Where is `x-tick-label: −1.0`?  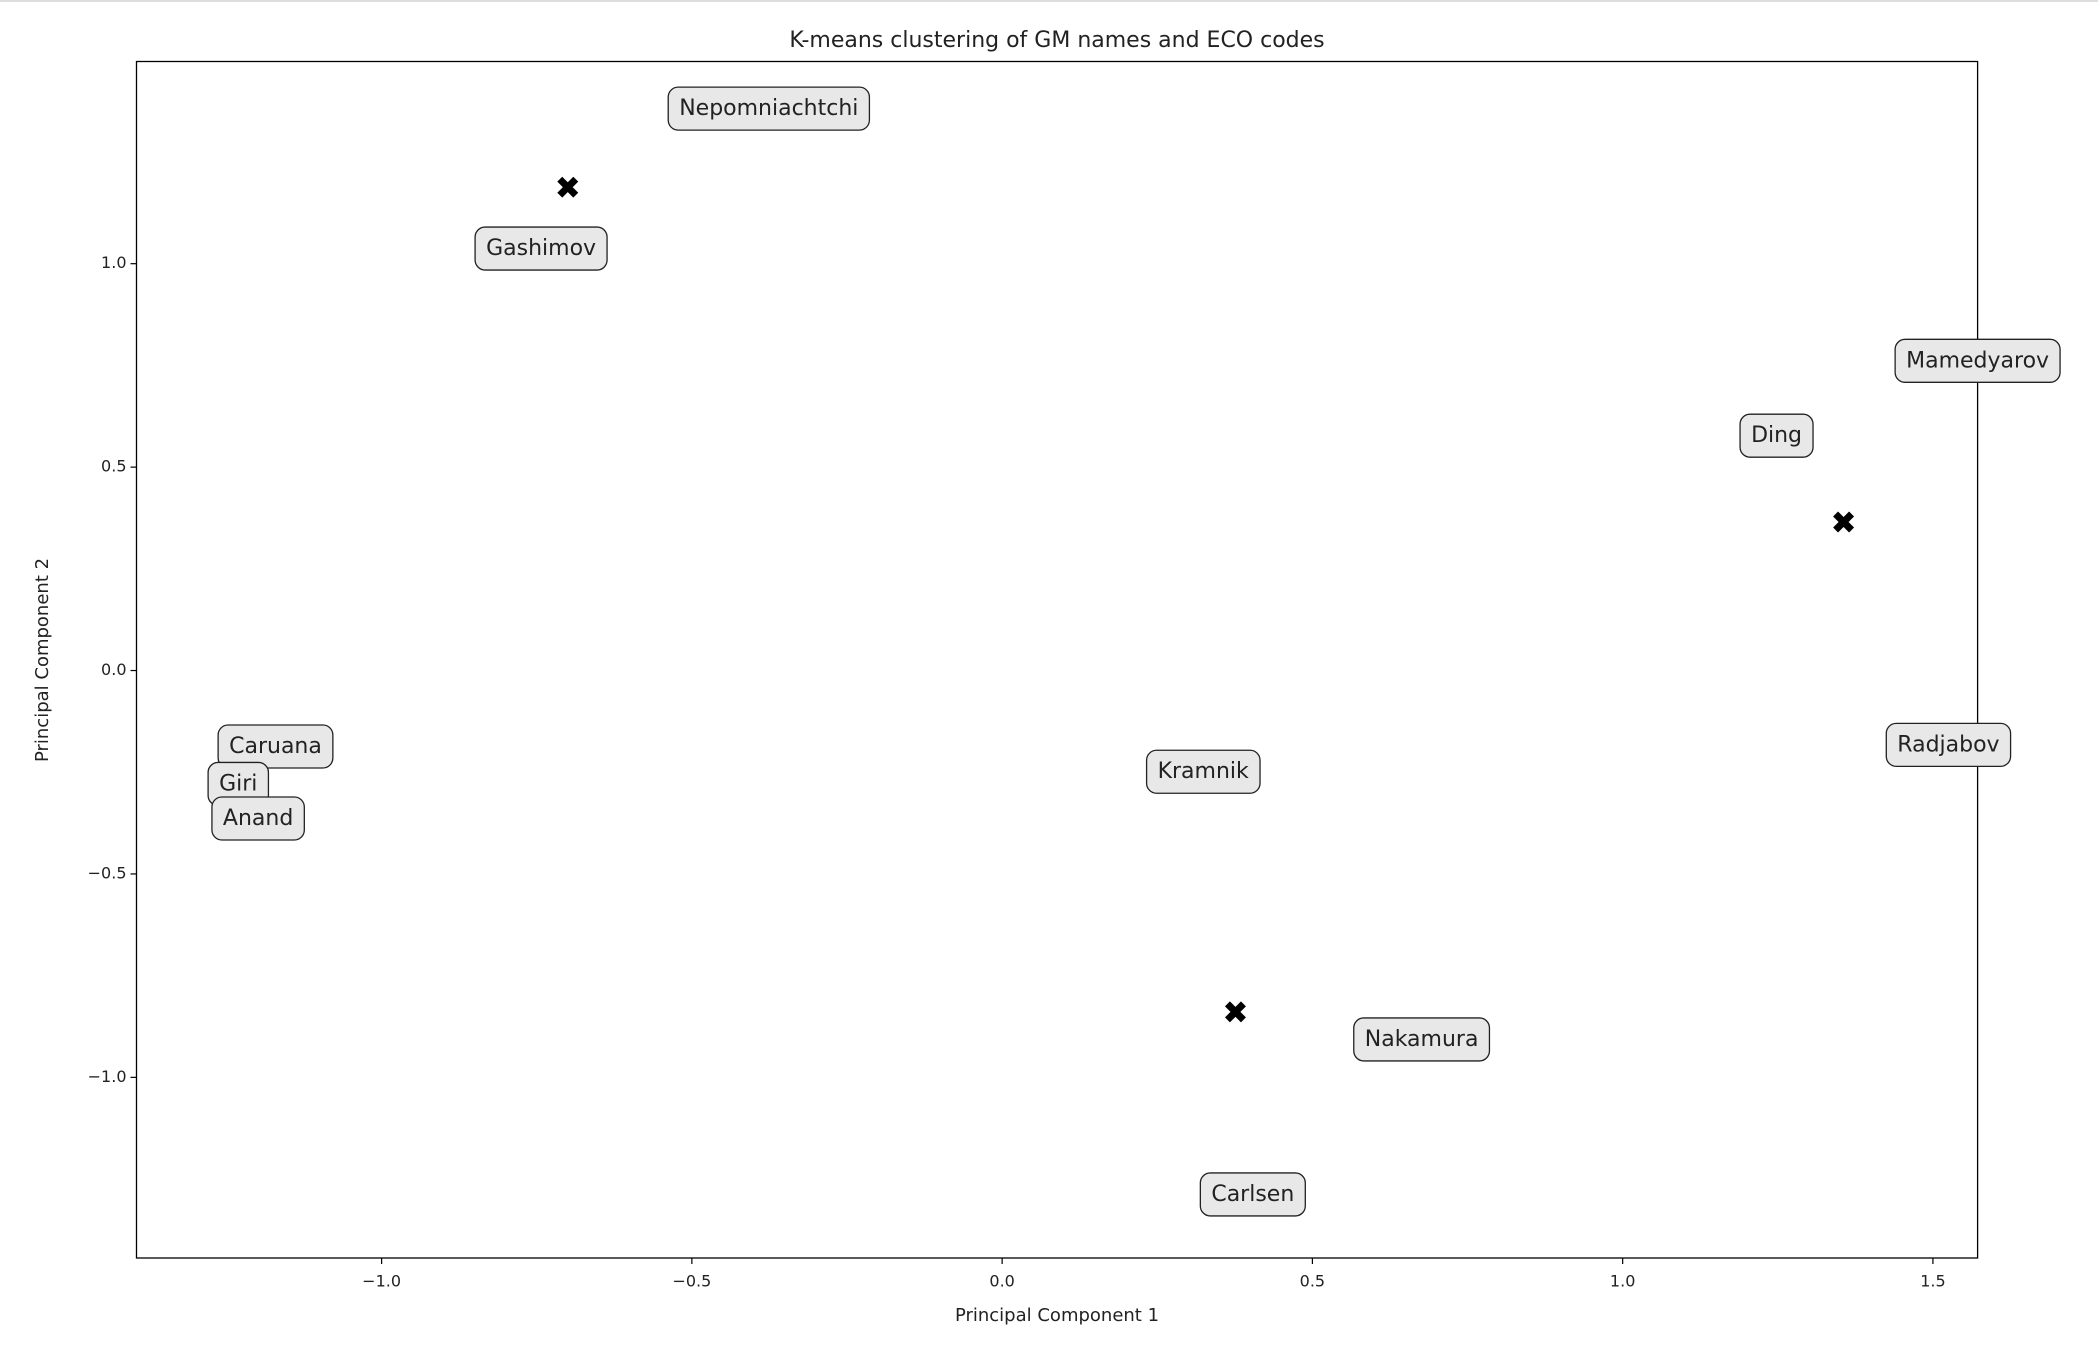
x-tick-label: −1.0 is located at coordinates (381, 1281).